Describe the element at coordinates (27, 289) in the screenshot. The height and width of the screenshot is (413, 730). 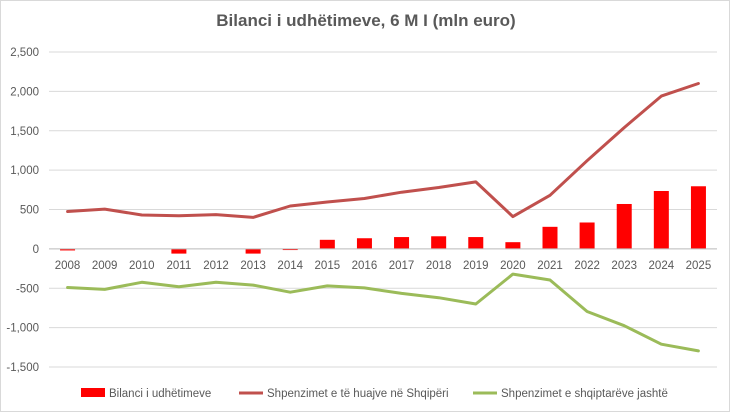
I see `y-tick-label: -500` at that location.